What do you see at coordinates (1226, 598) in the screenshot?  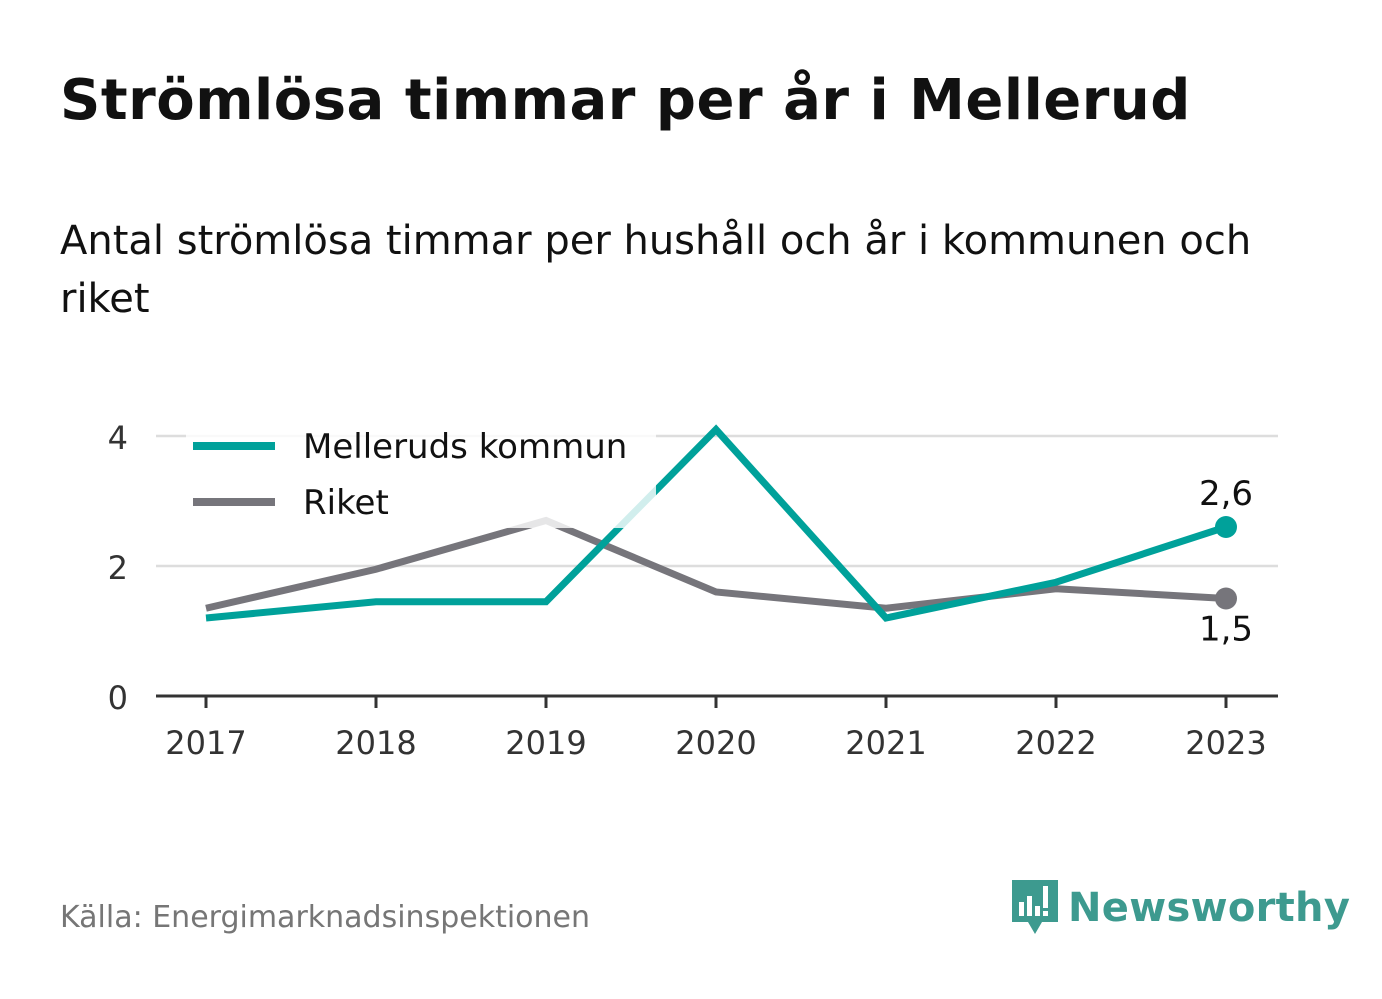 I see `end-point-riket` at bounding box center [1226, 598].